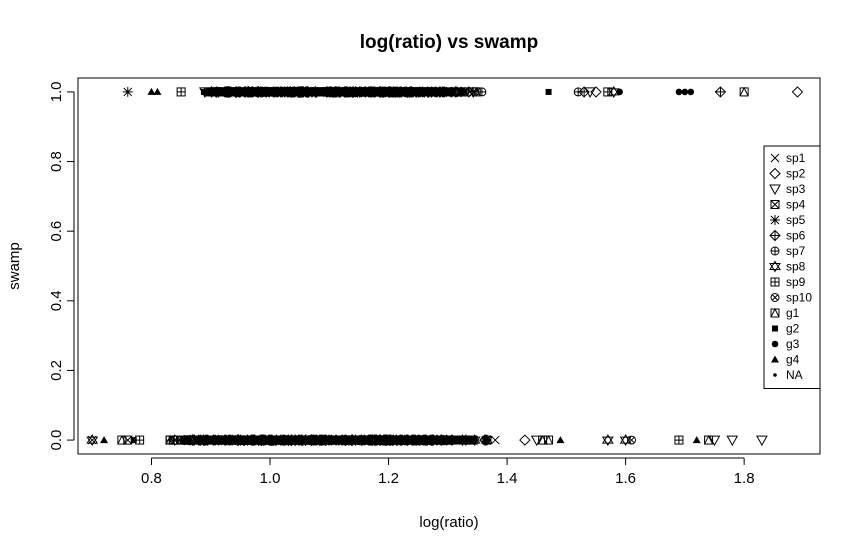 The height and width of the screenshot is (552, 861). I want to click on legend-label: sp1, so click(796, 158).